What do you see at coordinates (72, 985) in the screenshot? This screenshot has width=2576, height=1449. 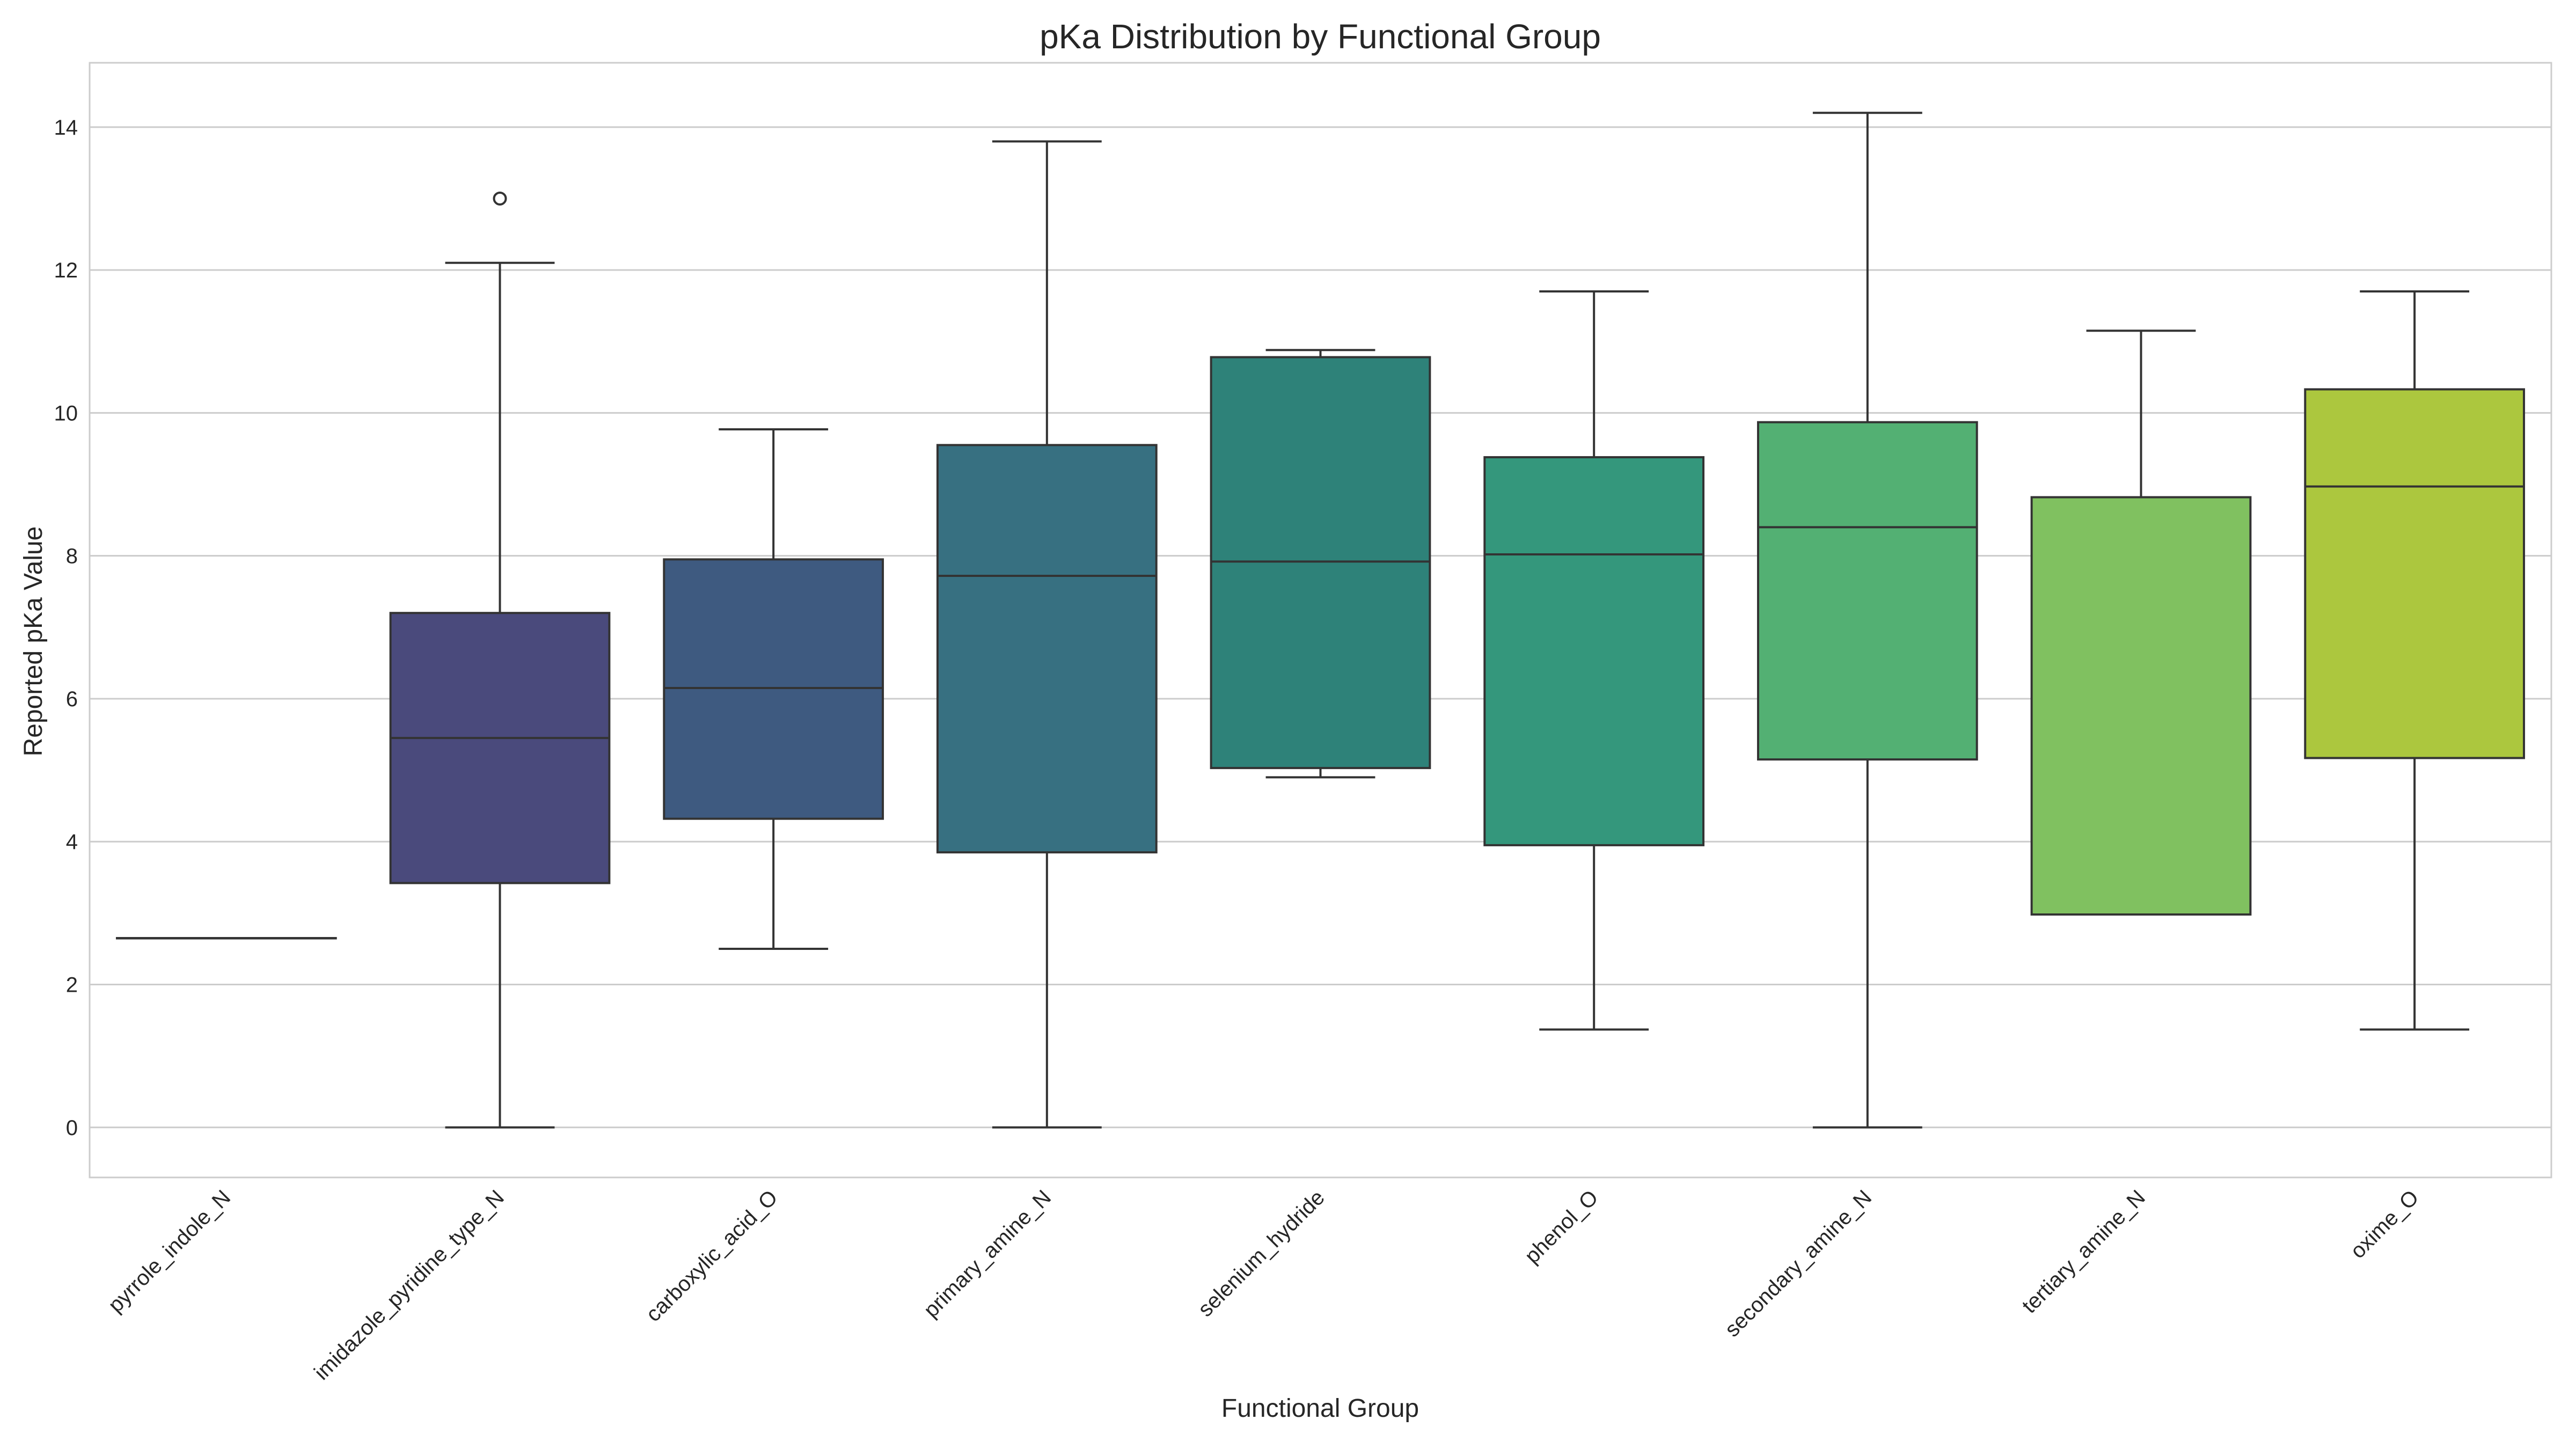 I see `y-tick-label: 2` at bounding box center [72, 985].